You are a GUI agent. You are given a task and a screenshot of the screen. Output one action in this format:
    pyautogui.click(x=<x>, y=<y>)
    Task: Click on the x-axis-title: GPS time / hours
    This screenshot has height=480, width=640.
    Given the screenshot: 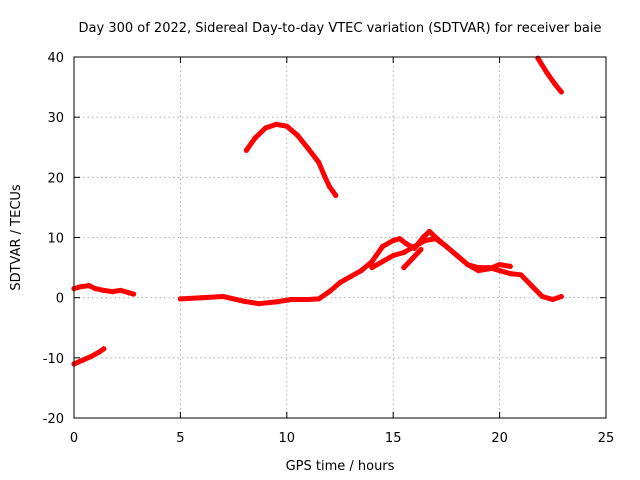 What is the action you would take?
    pyautogui.click(x=340, y=466)
    